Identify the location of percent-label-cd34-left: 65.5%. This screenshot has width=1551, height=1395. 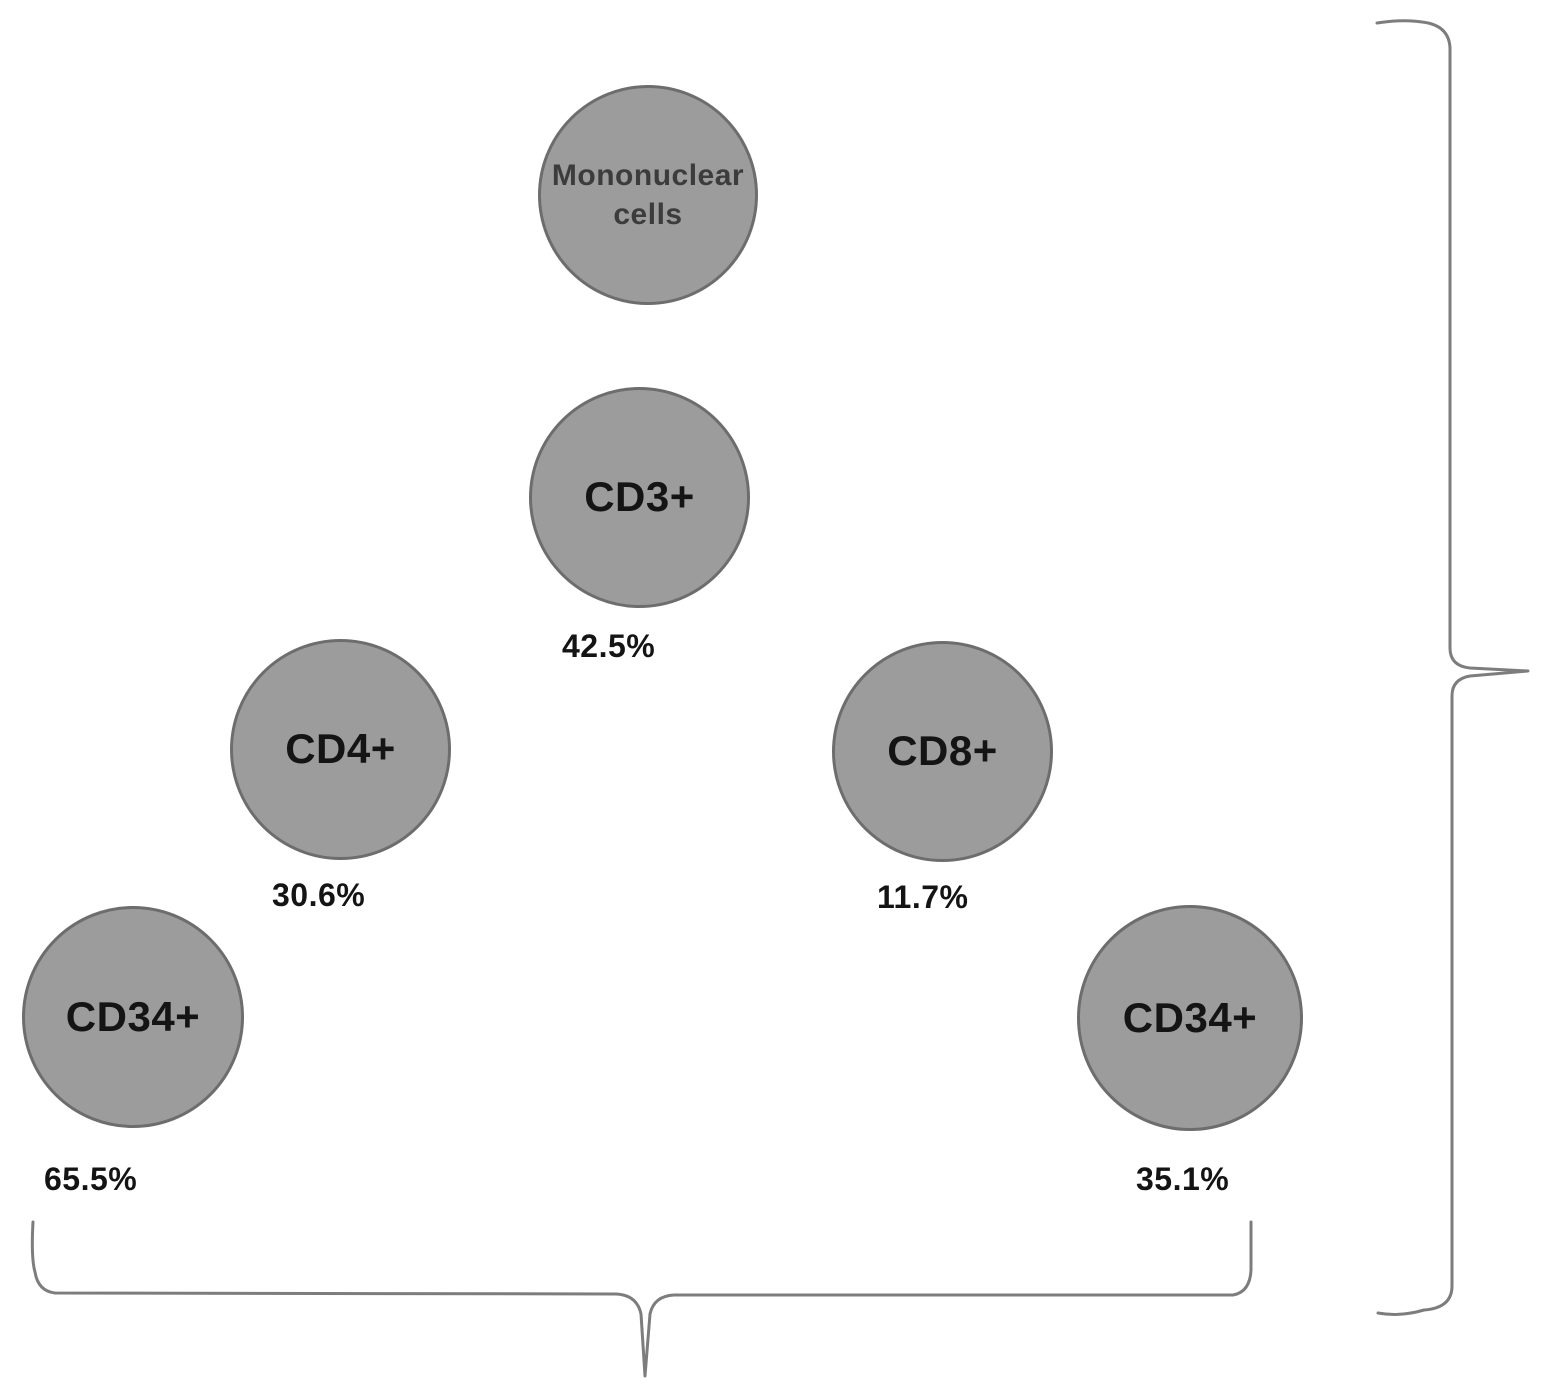
(91, 1179).